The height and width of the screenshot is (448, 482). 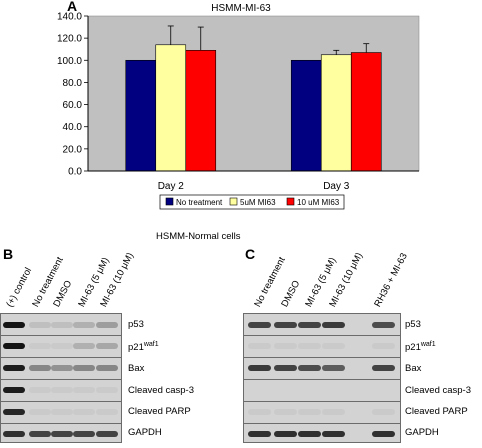 What do you see at coordinates (72, 95) in the screenshot?
I see `y-axis: 0.0 20.0 40.0 60.0 80.0 100.0 120.0 140.0` at bounding box center [72, 95].